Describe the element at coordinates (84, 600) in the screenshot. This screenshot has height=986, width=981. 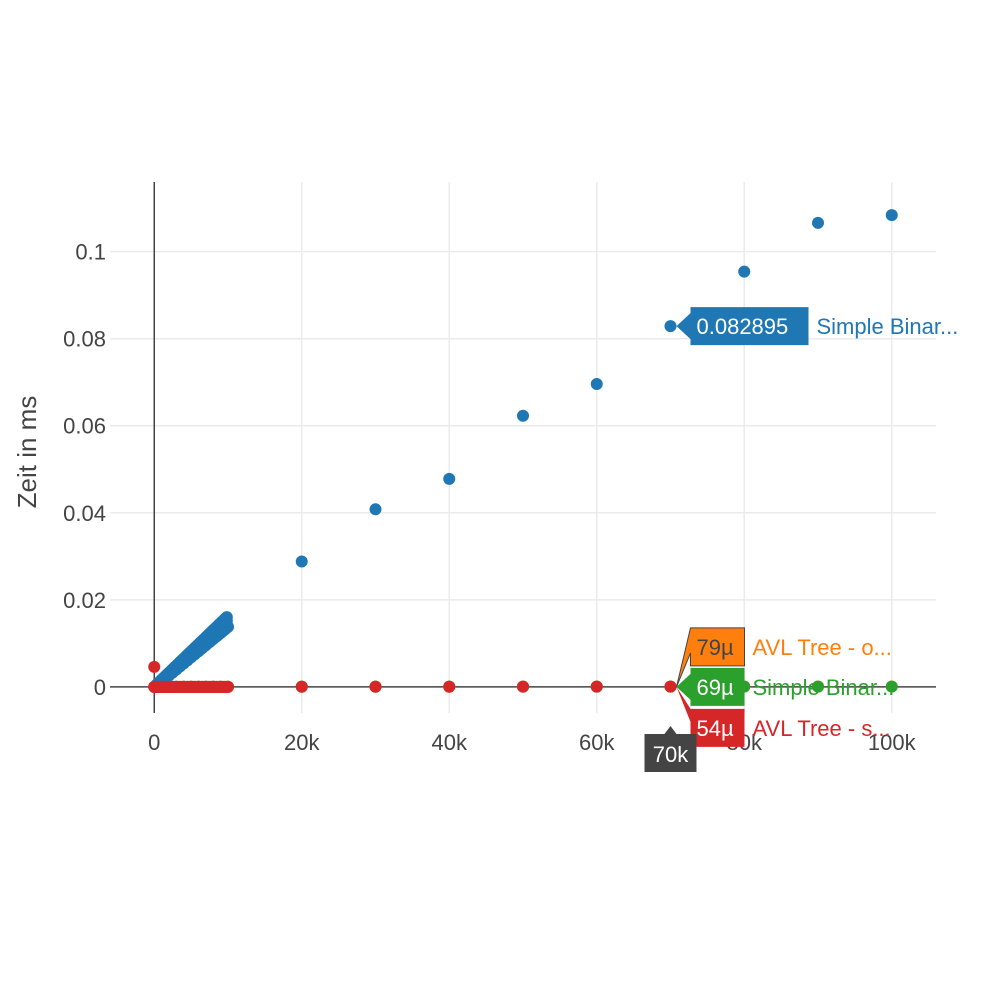
I see `y-tick-label: 0.02` at that location.